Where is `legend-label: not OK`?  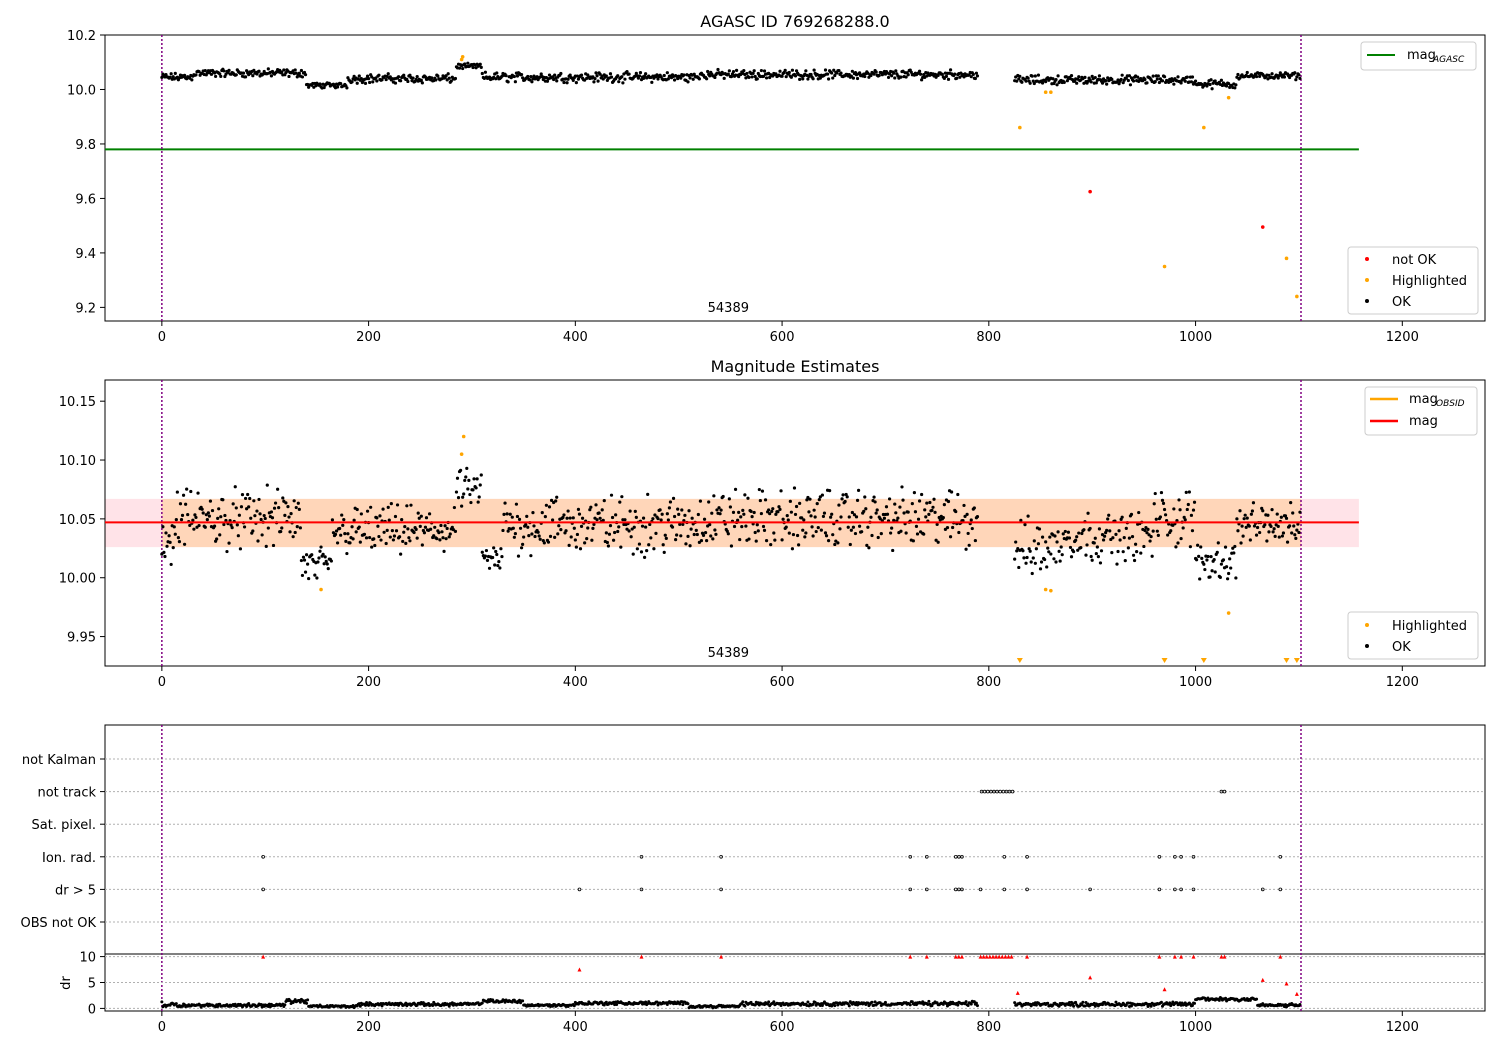
legend-label: not OK is located at coordinates (1414, 260).